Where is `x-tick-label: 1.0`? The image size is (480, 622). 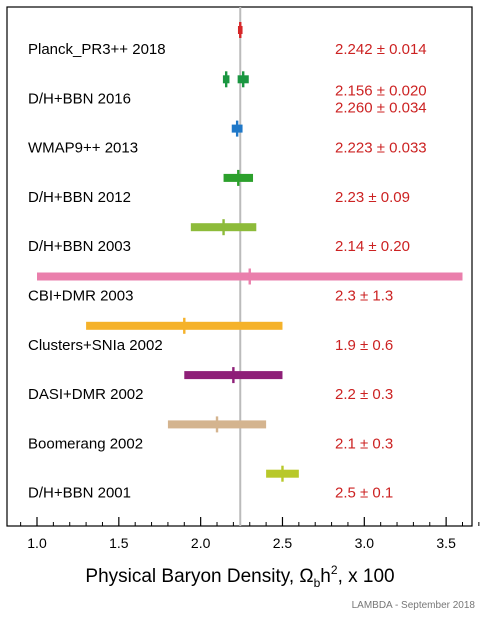 x-tick-label: 1.0 is located at coordinates (37, 543).